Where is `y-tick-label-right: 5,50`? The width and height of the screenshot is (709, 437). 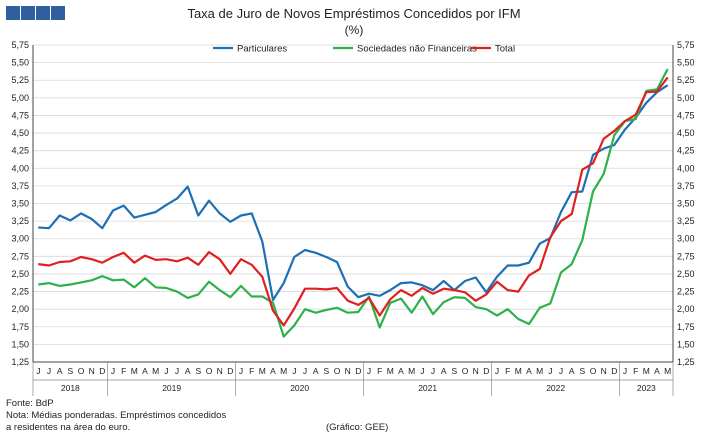 y-tick-label-right: 5,50 is located at coordinates (686, 63).